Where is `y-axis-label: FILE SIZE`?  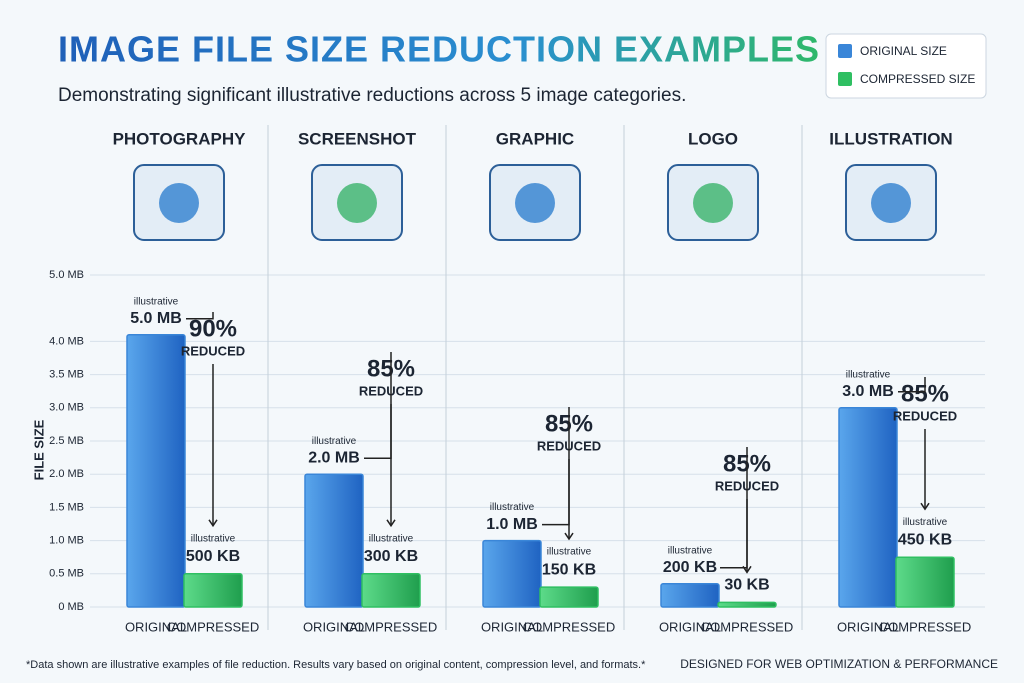
y-axis-label: FILE SIZE is located at coordinates (38, 449).